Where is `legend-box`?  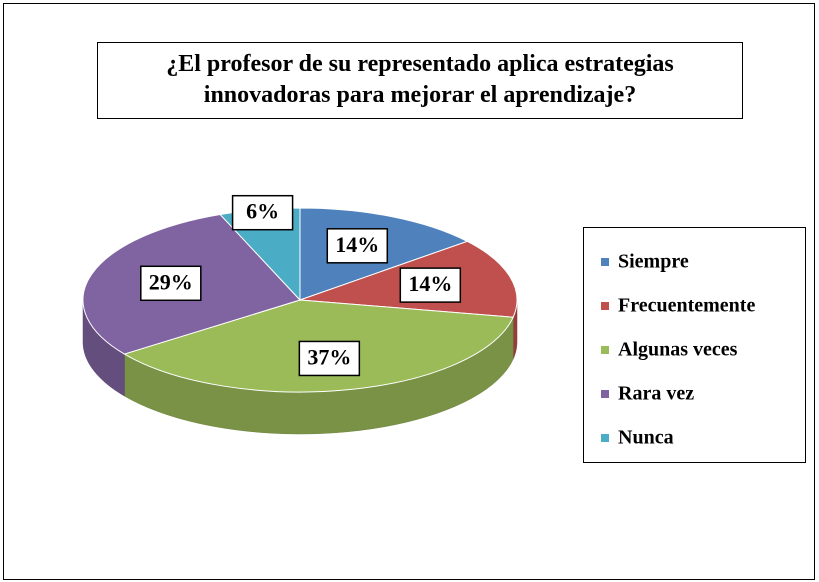
legend-box is located at coordinates (694, 345).